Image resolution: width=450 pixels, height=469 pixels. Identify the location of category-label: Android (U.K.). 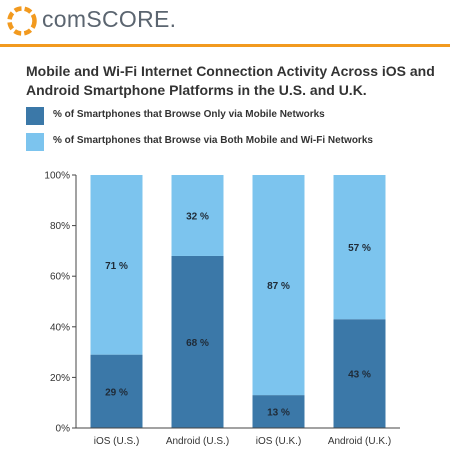
(359, 441).